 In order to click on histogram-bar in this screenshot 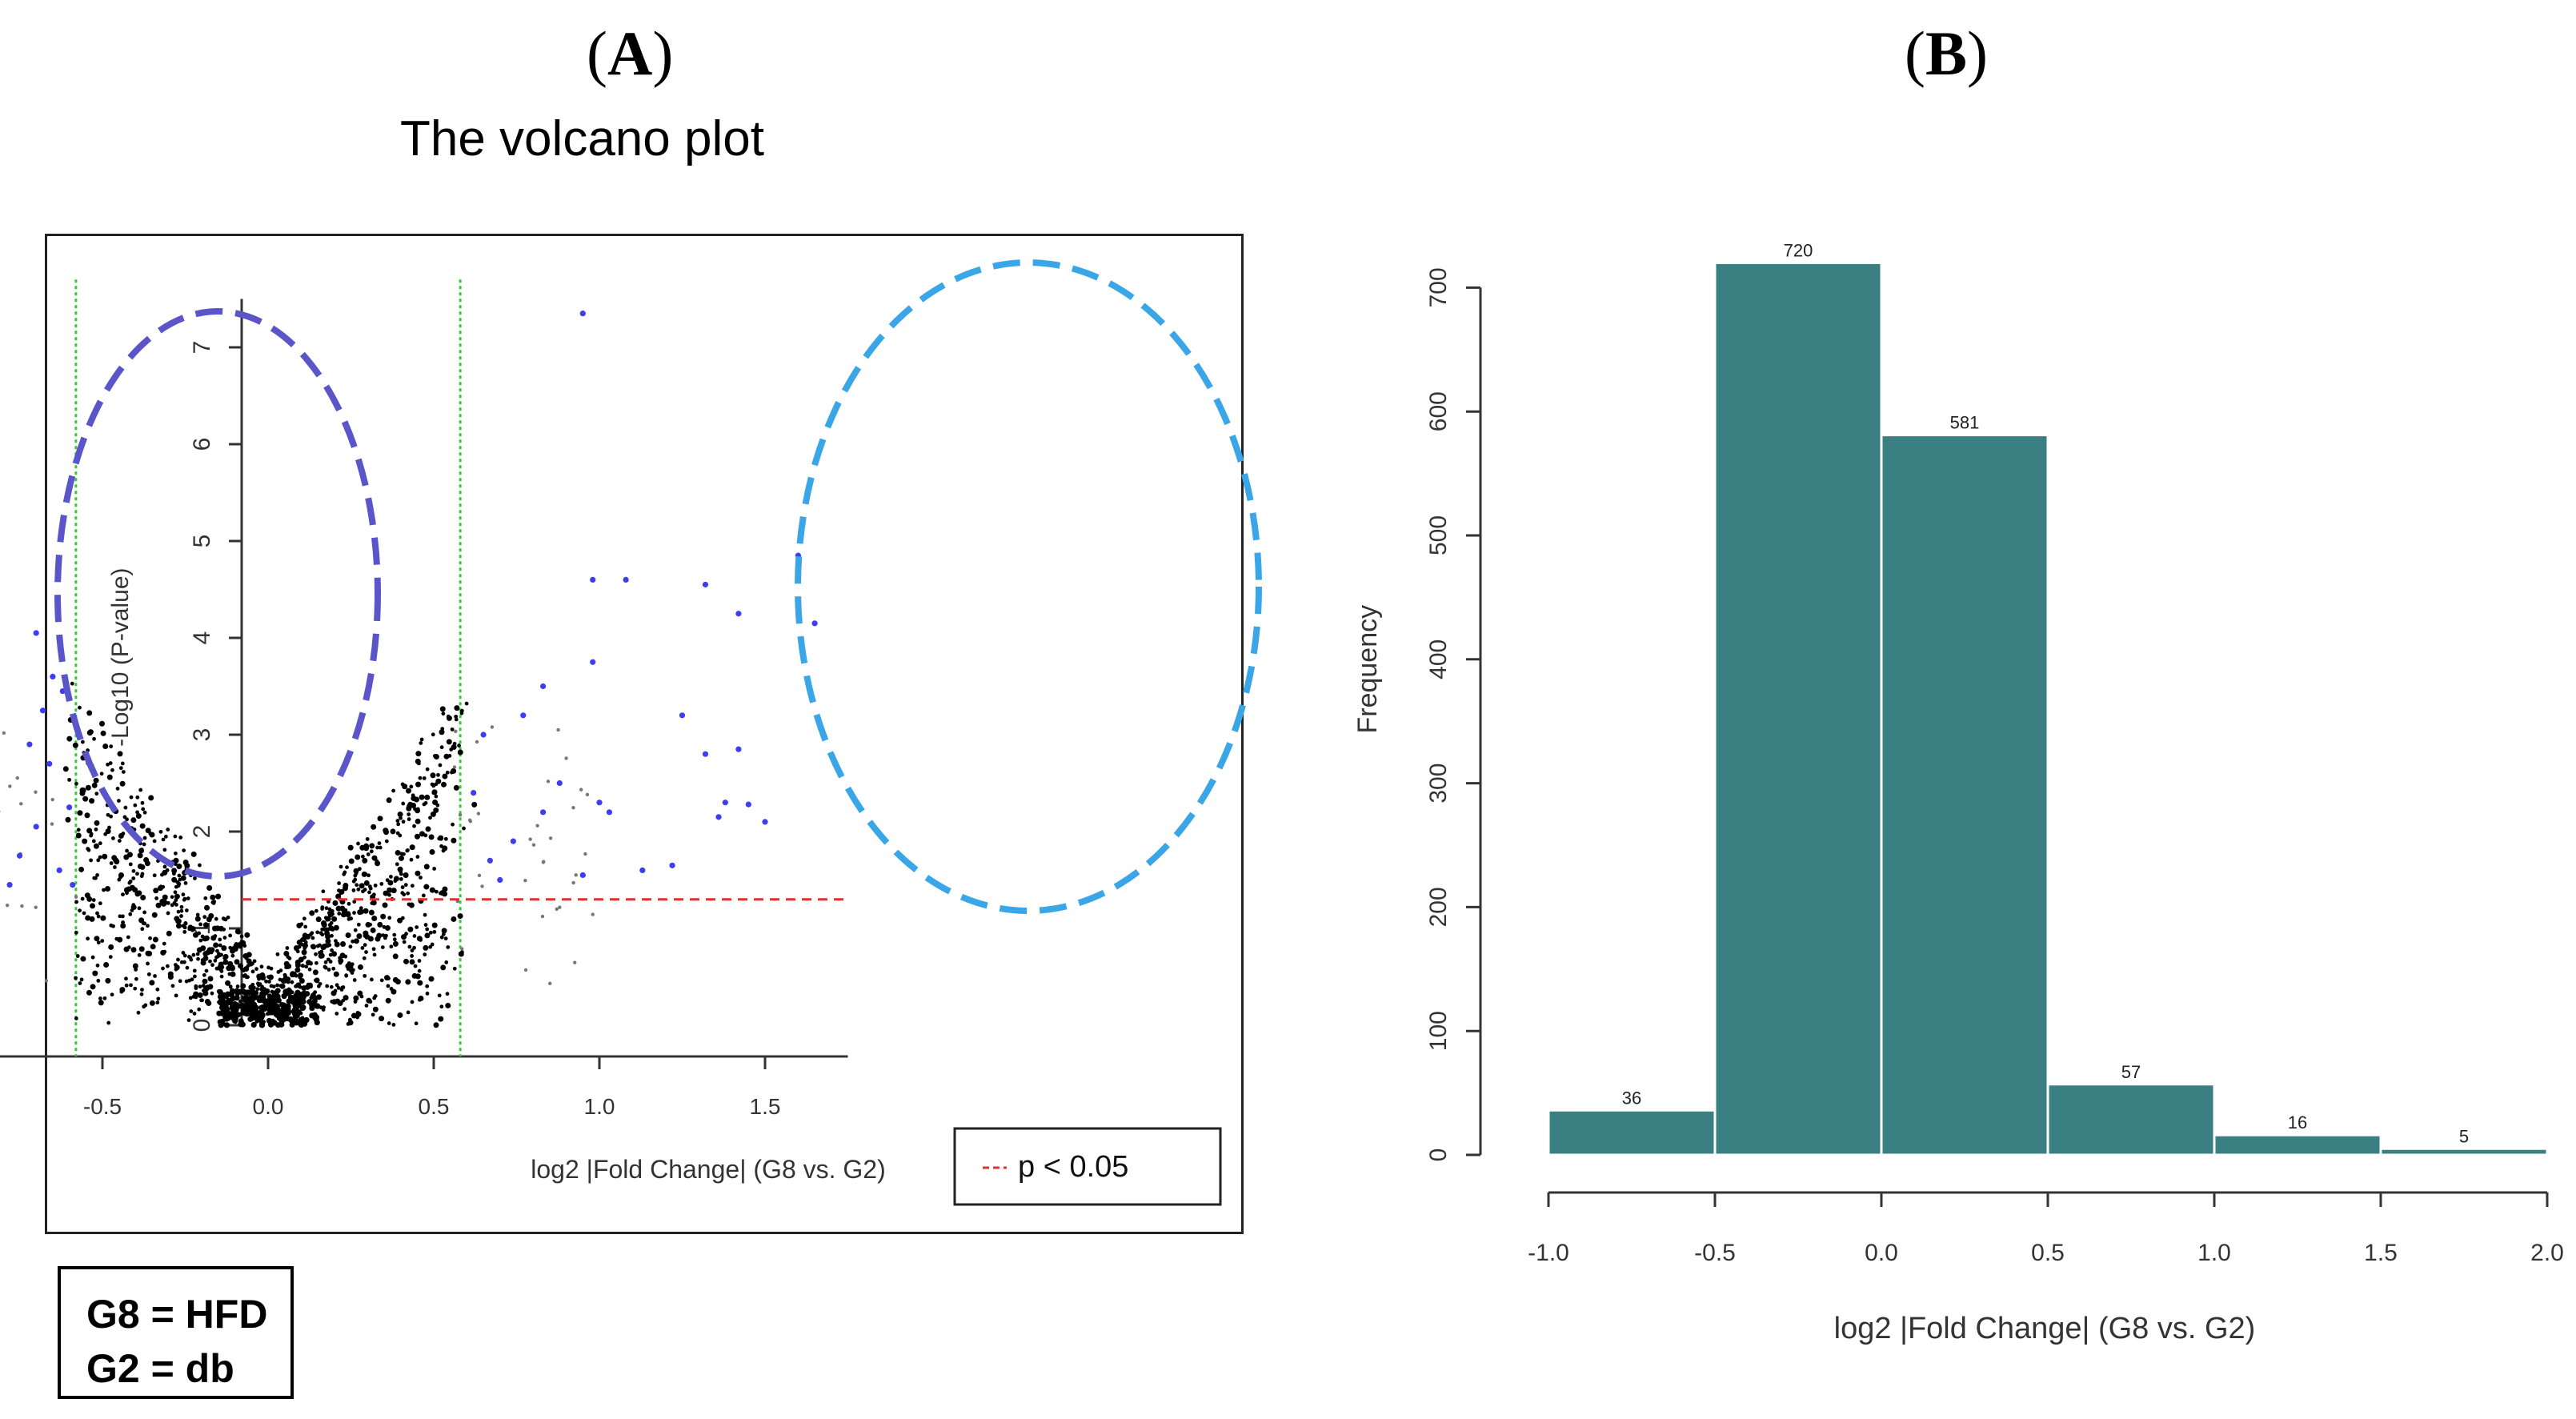, I will do `click(2464, 1151)`.